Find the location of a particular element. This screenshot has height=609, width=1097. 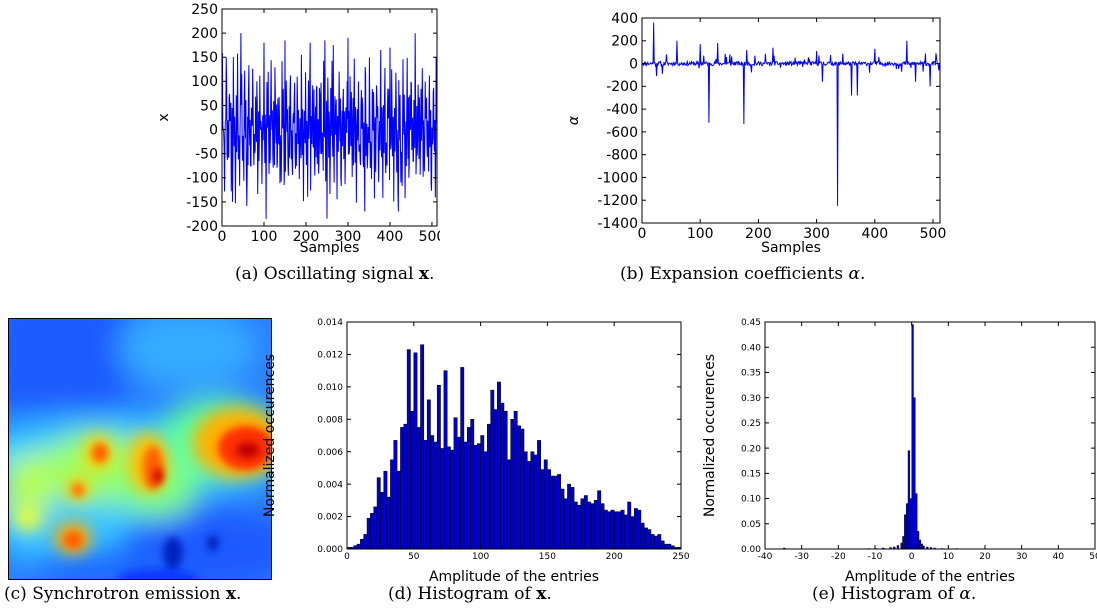

y-tick-label: 0 is located at coordinates (213, 130).